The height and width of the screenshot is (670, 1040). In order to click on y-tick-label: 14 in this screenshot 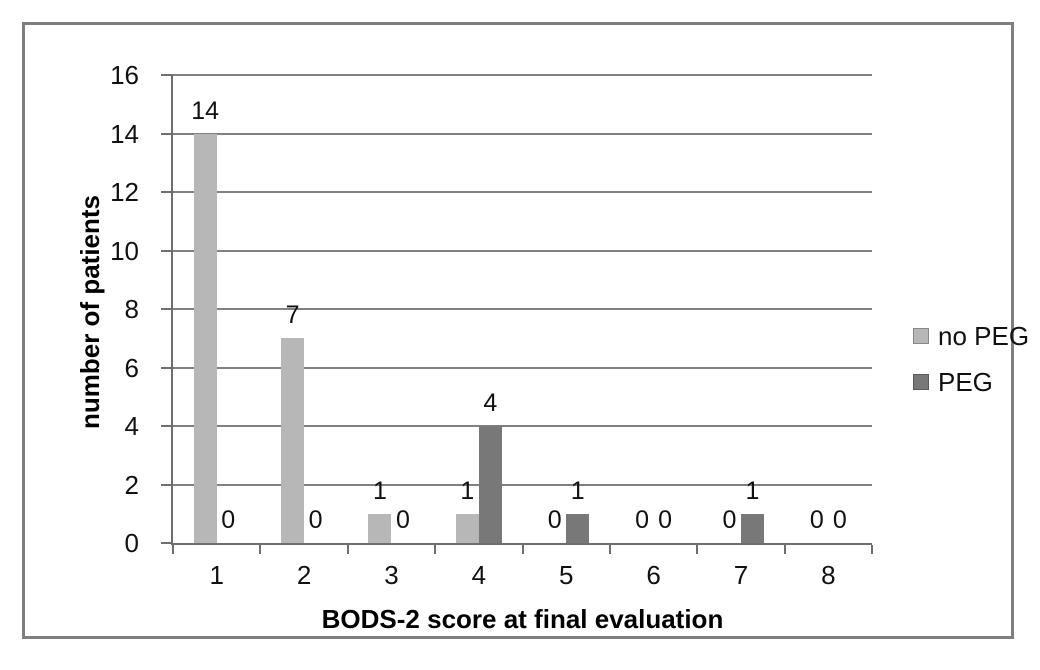, I will do `click(124, 133)`.